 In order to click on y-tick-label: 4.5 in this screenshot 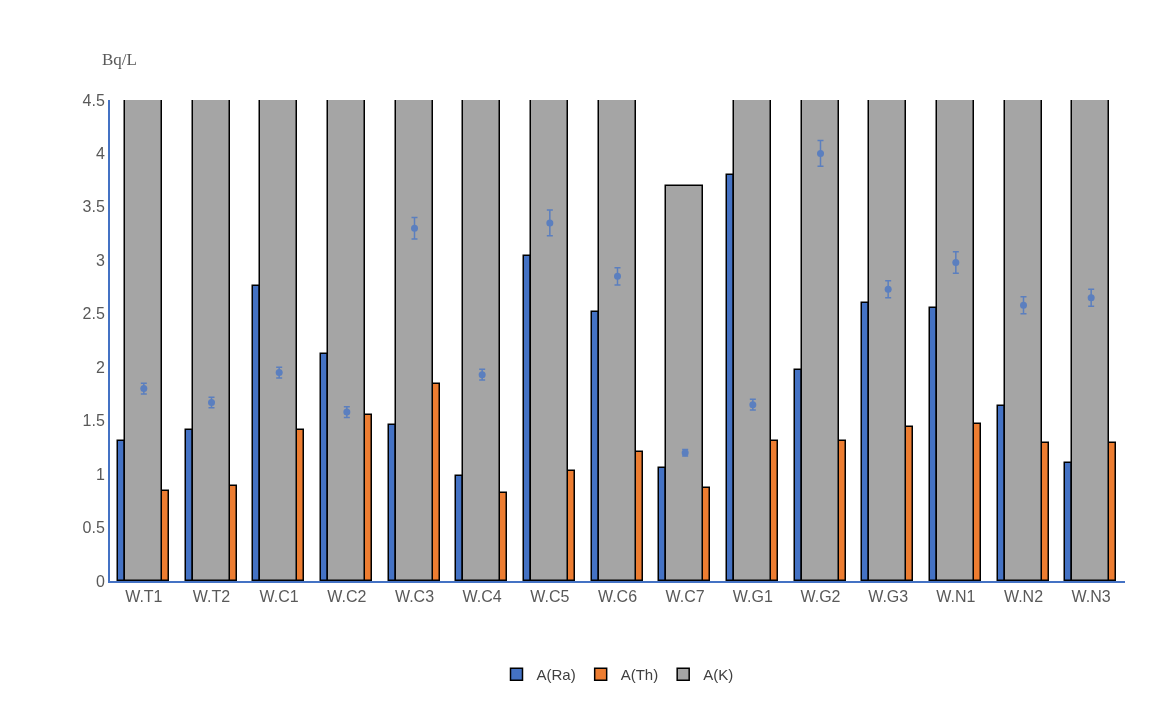, I will do `click(93, 100)`.